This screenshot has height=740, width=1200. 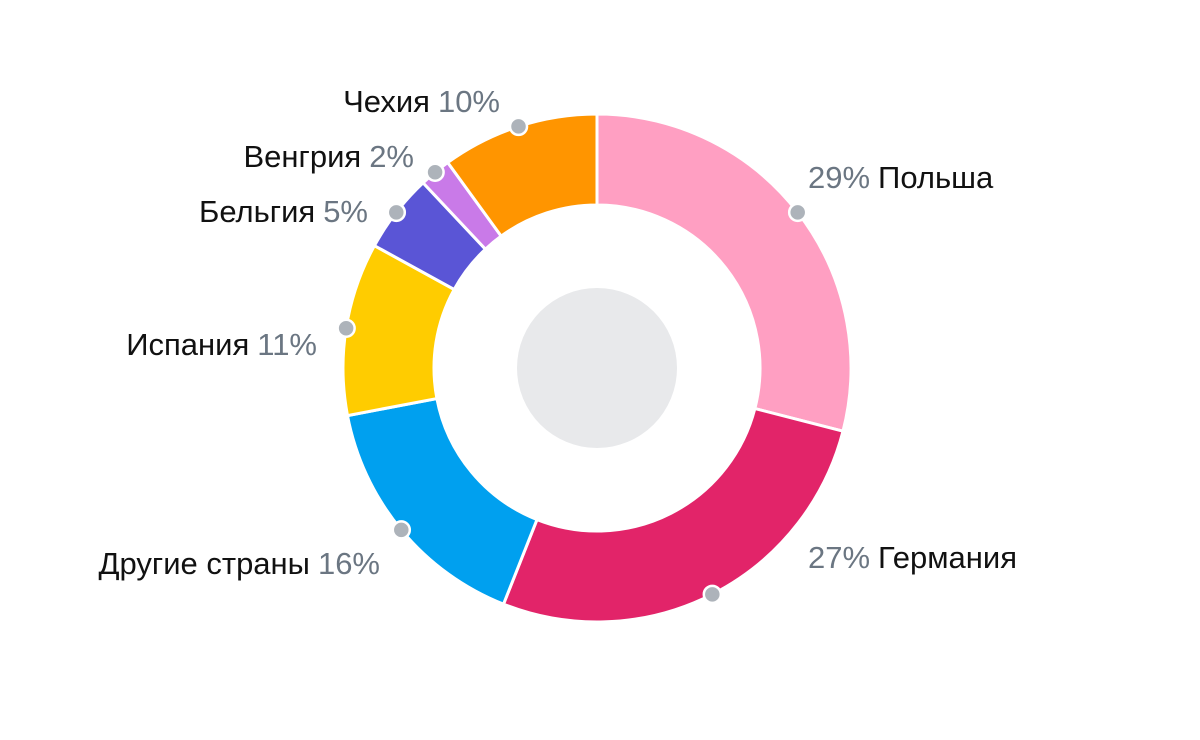 I want to click on label-other: Другие страны 16%, so click(x=240, y=564).